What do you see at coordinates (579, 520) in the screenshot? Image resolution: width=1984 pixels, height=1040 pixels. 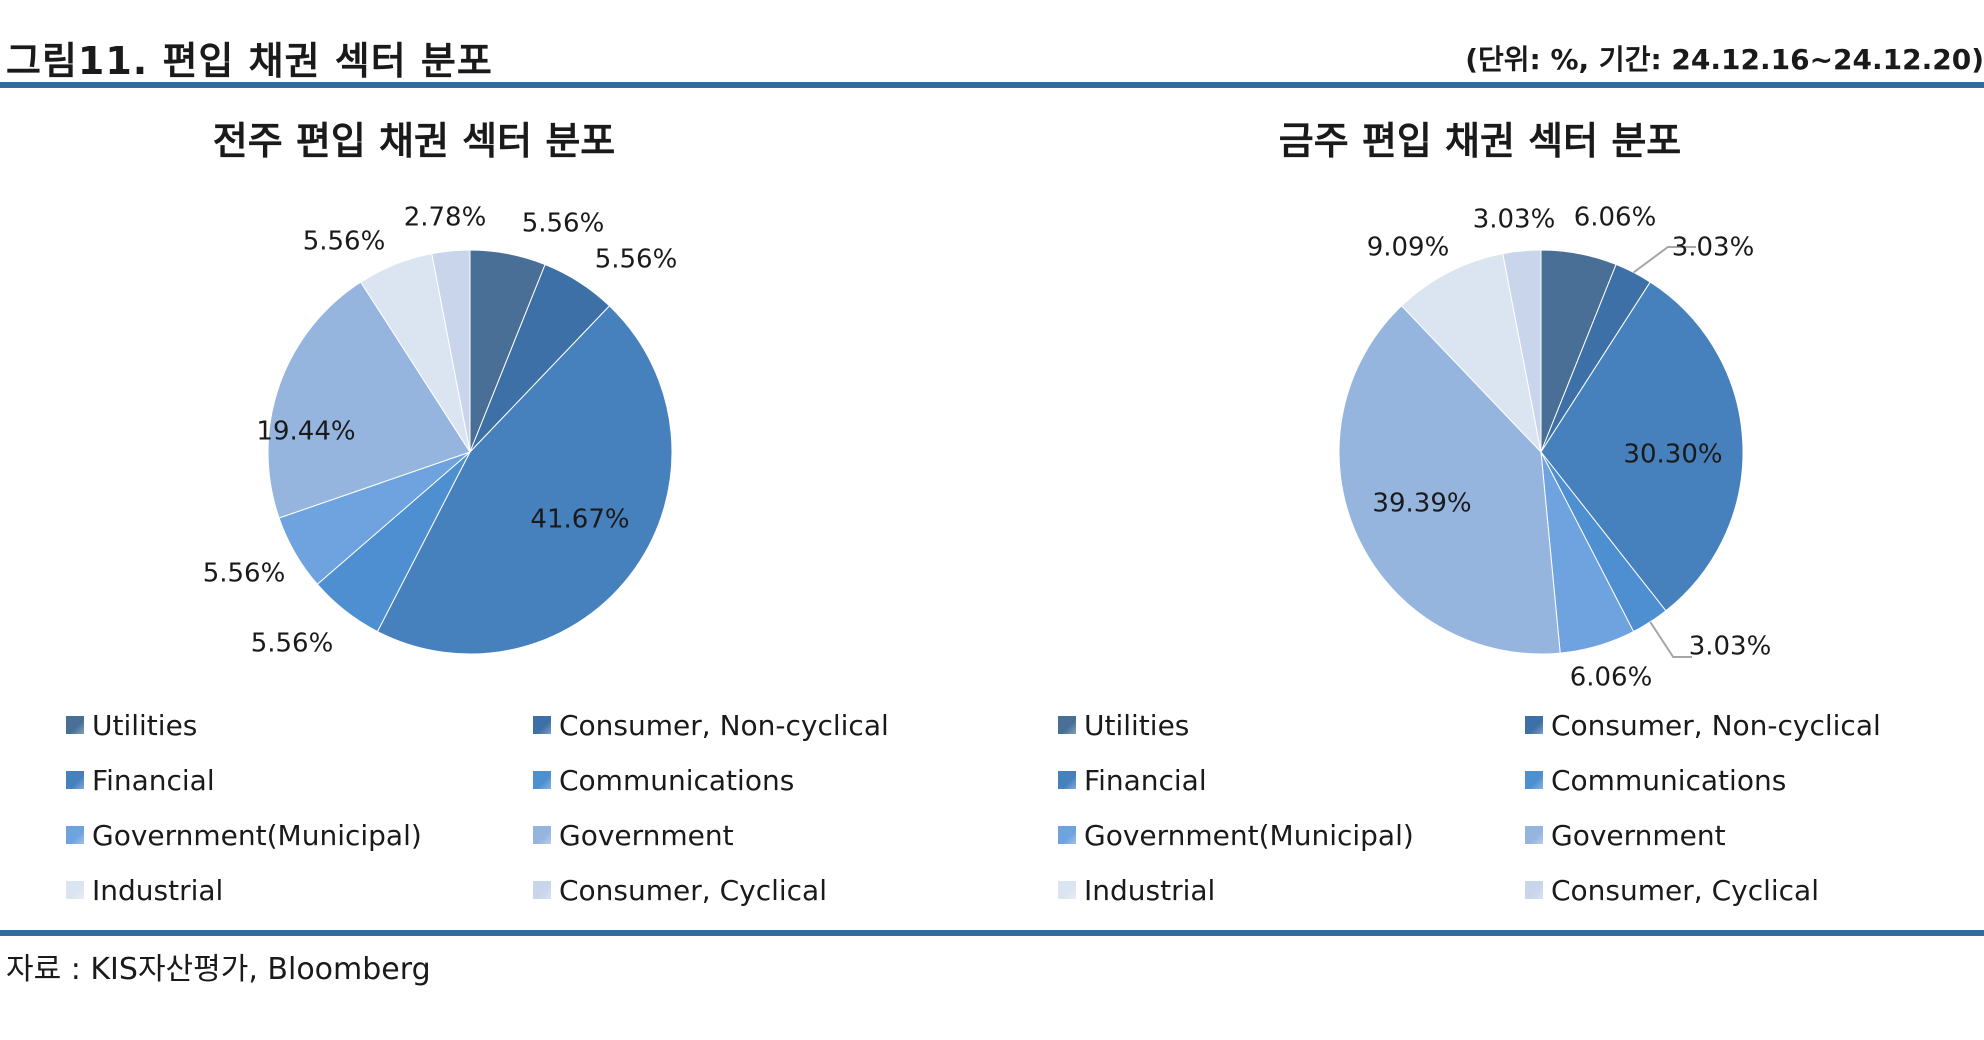 I see `data-label: 41.67%` at bounding box center [579, 520].